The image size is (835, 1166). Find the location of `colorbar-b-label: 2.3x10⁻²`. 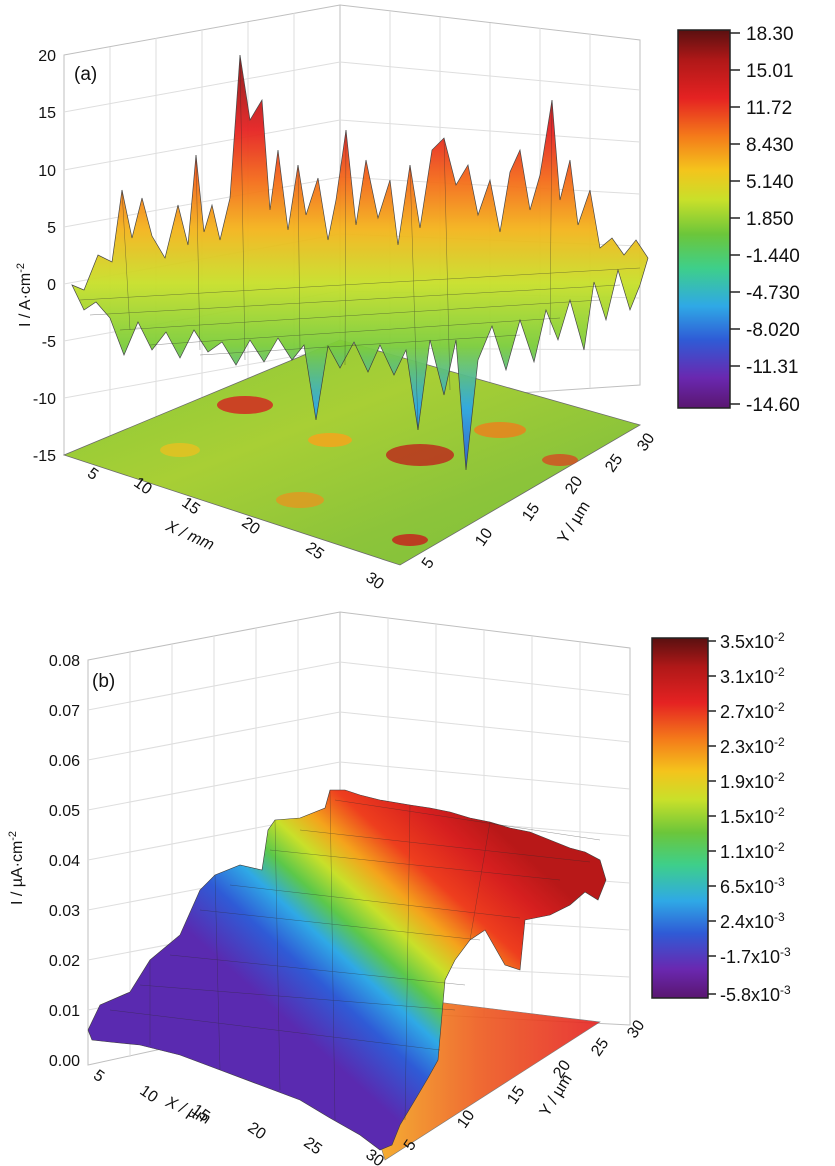

colorbar-b-label: 2.3x10⁻² is located at coordinates (752, 746).